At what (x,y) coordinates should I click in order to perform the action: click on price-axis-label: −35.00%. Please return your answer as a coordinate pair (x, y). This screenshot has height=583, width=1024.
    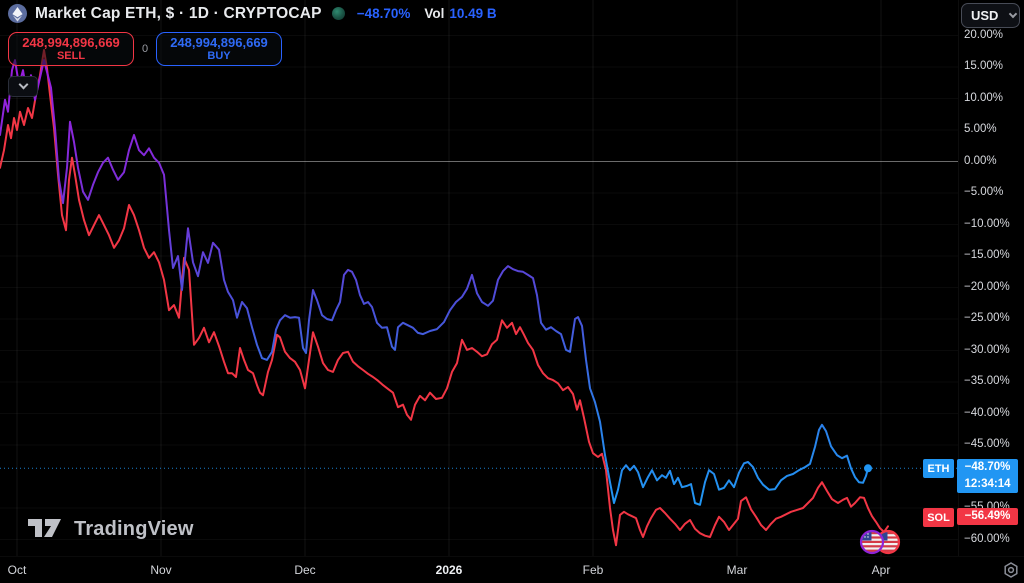
    Looking at the image, I should click on (987, 381).